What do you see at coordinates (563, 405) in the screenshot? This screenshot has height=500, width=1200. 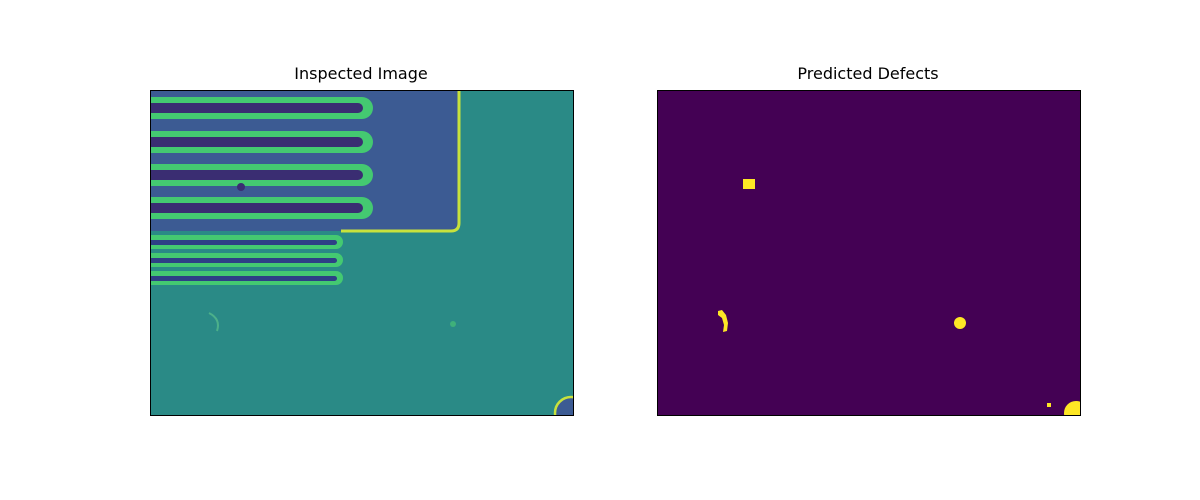 I see `corner-blob` at bounding box center [563, 405].